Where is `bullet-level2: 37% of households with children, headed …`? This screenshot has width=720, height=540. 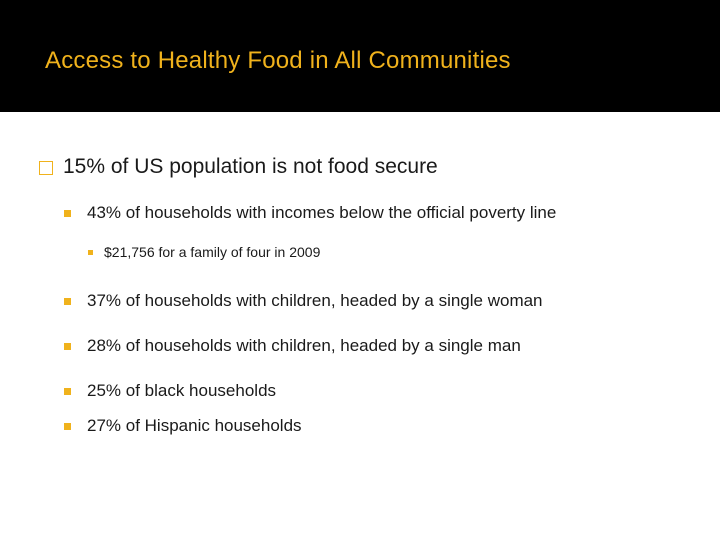
bullet-level2: 37% of households with children, headed … is located at coordinates (303, 301).